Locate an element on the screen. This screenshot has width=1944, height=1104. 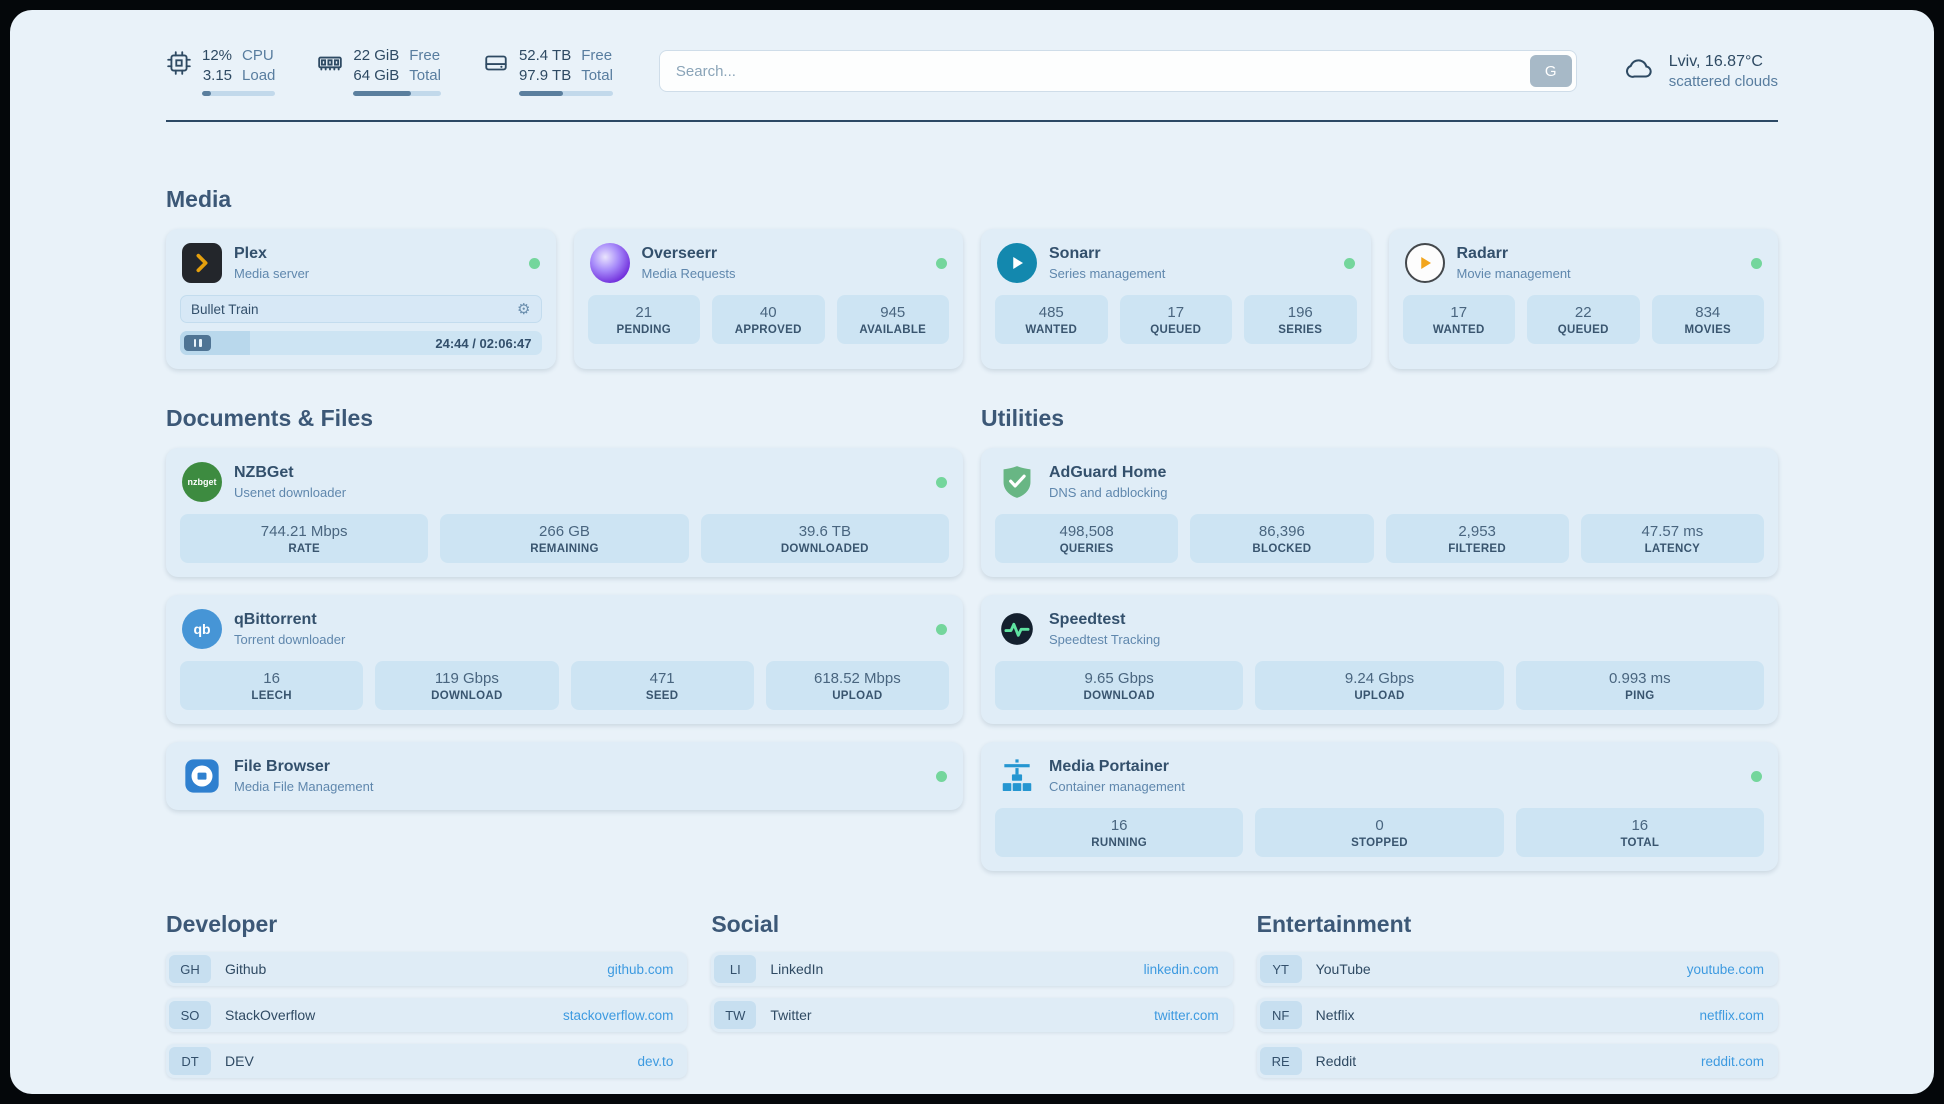
stat-download: 119 Gbps DOWNLOAD is located at coordinates (467, 685).